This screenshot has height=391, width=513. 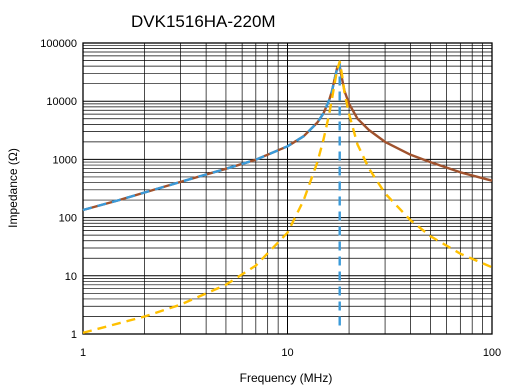 I want to click on y-axis-label: Impedance (Ω), so click(x=13, y=188).